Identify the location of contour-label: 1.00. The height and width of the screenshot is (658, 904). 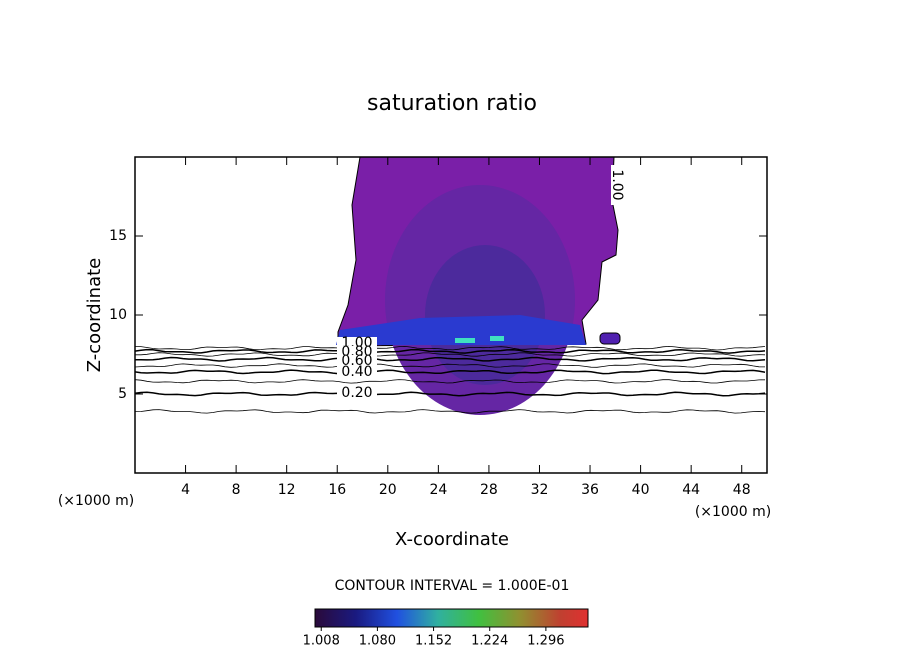
(617, 184).